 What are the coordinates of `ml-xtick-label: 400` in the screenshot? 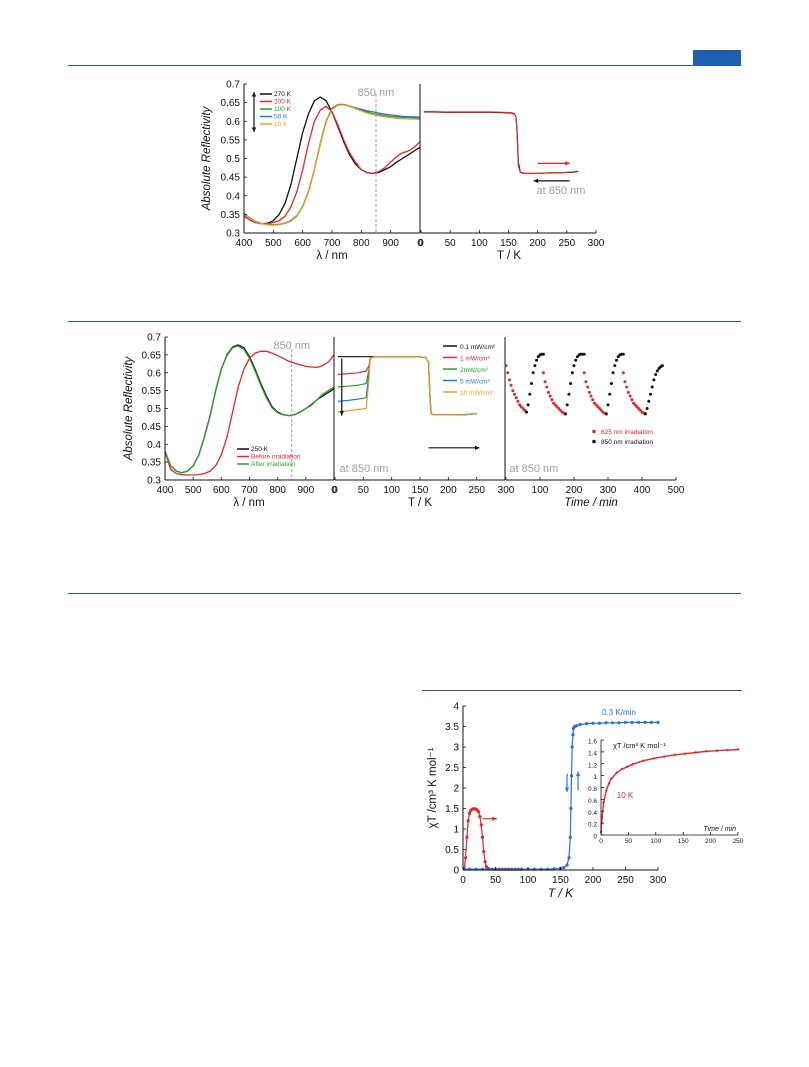 It's located at (165, 490).